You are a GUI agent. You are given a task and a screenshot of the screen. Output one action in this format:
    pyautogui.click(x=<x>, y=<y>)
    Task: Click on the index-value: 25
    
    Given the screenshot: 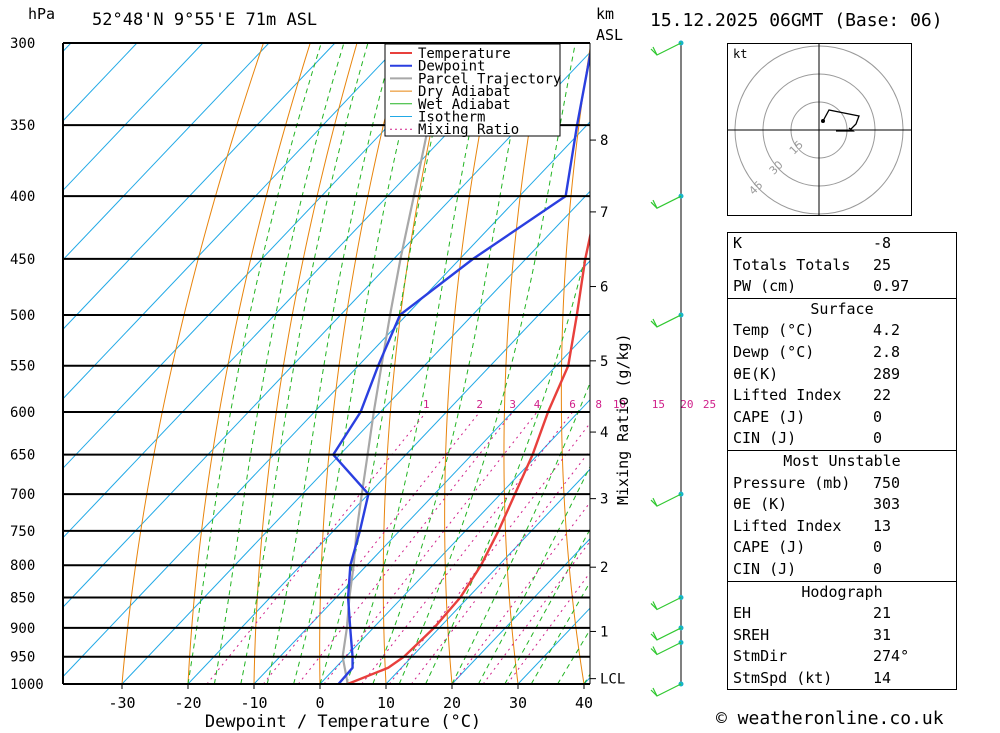 What is the action you would take?
    pyautogui.click(x=882, y=264)
    